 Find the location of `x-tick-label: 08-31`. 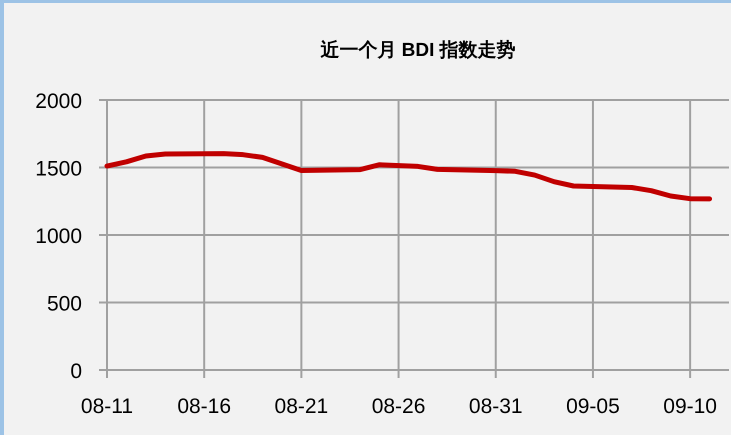

x-tick-label: 08-31 is located at coordinates (495, 406).